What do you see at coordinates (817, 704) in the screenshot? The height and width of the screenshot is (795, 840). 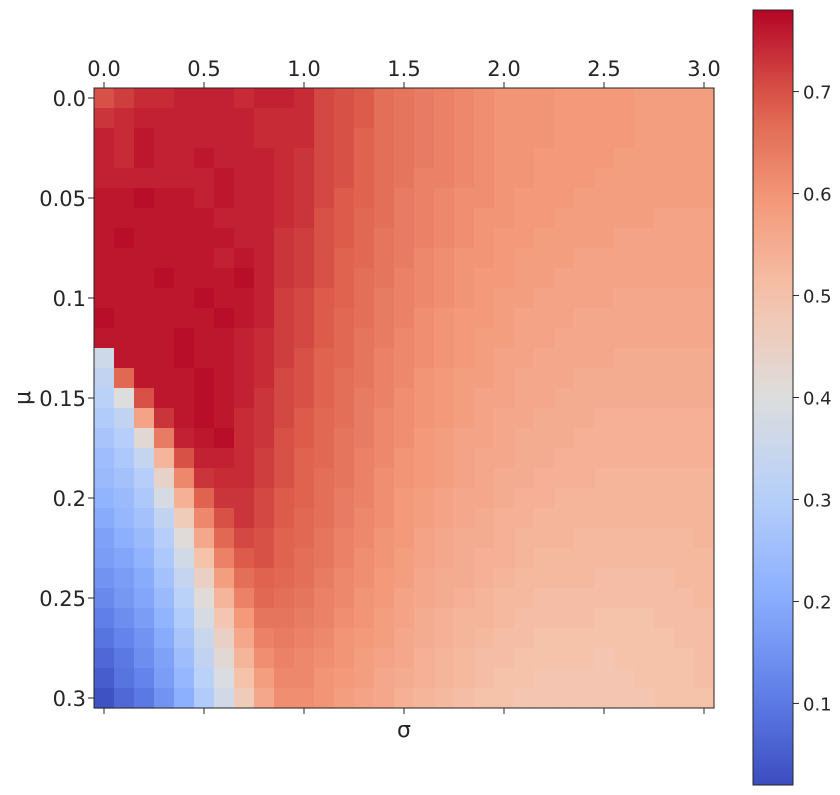 I see `colorbar-tick-label: 0.1` at bounding box center [817, 704].